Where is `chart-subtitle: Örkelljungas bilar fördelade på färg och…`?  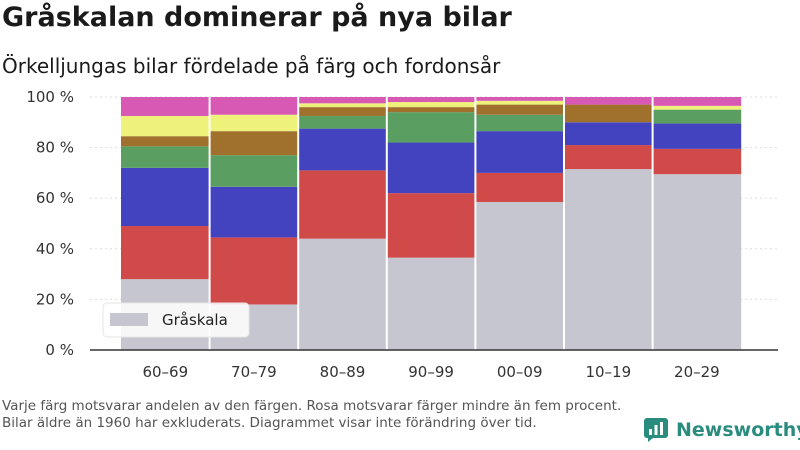 chart-subtitle: Örkelljungas bilar fördelade på färg och… is located at coordinates (251, 66).